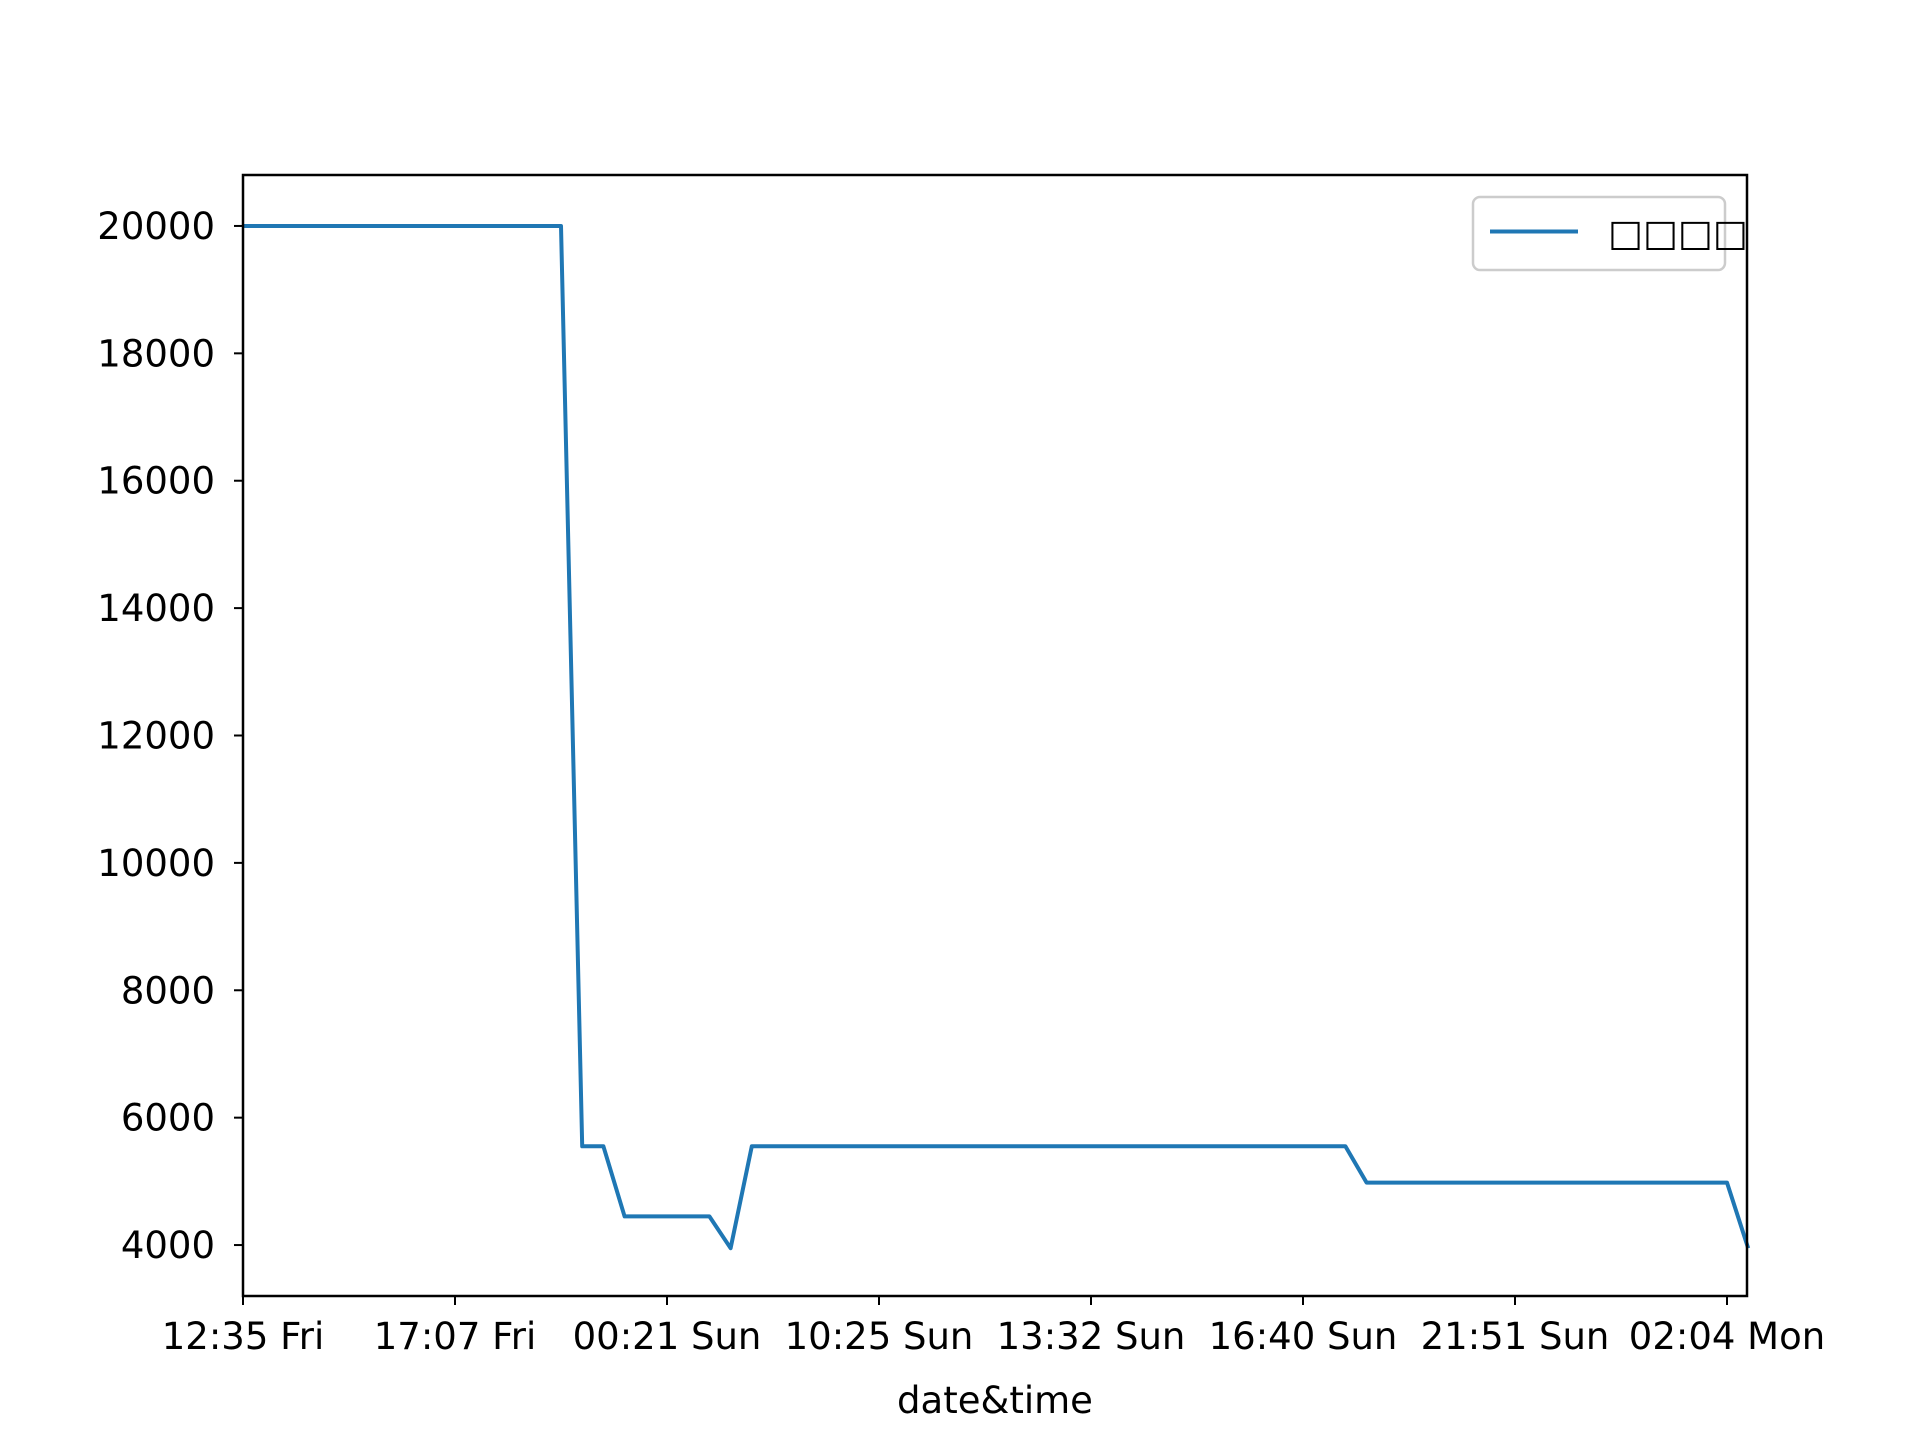 The width and height of the screenshot is (1920, 1440). What do you see at coordinates (168, 990) in the screenshot?
I see `y-tick-label-2: 8000` at bounding box center [168, 990].